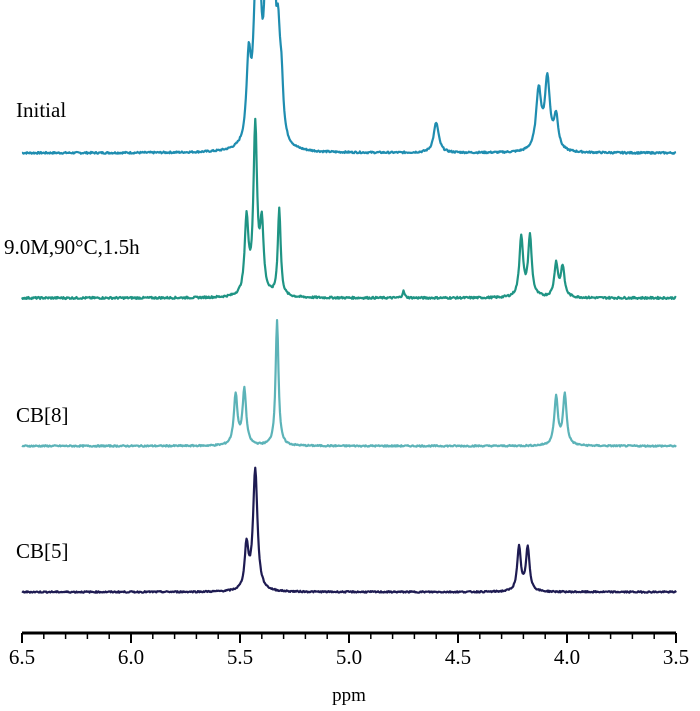 Image resolution: width=700 pixels, height=711 pixels. What do you see at coordinates (72, 330) in the screenshot?
I see `series-labels: Initial 9.0M,90°C,1.5h CB[8] CB[5]` at bounding box center [72, 330].